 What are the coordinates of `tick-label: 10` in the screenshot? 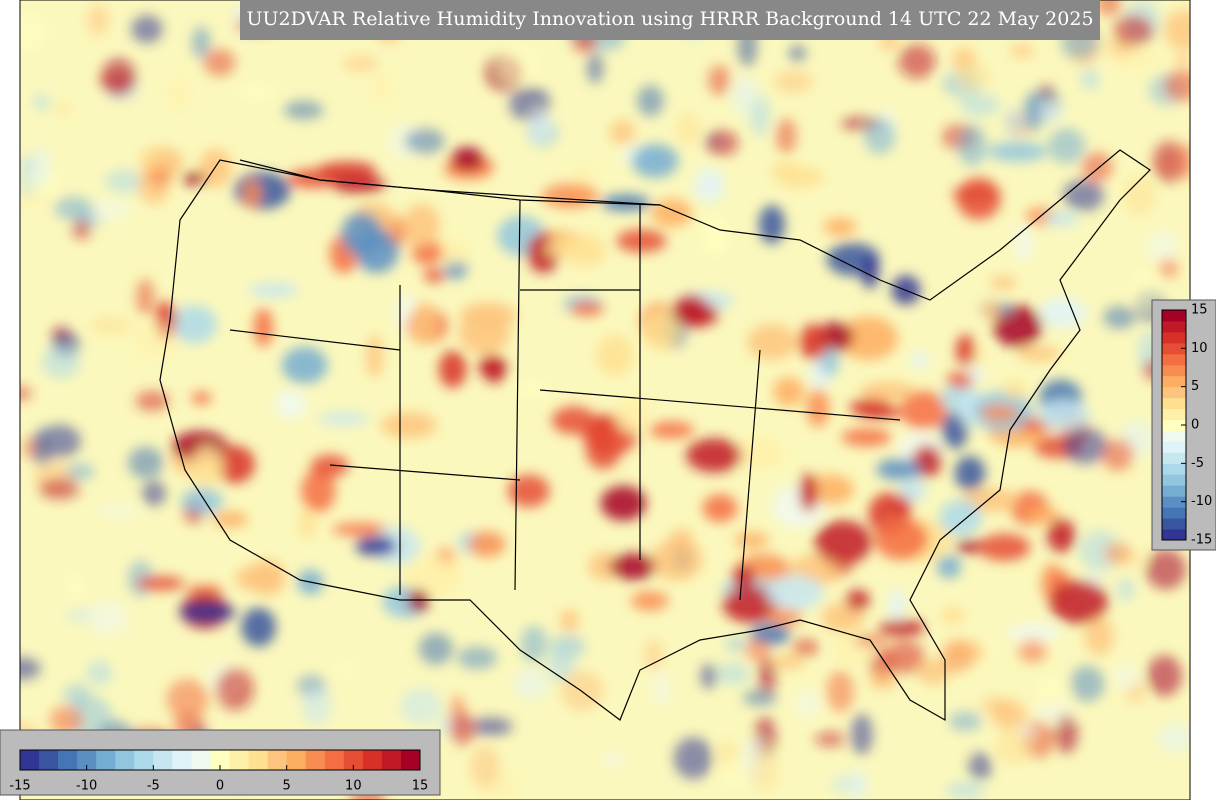 It's located at (353, 786).